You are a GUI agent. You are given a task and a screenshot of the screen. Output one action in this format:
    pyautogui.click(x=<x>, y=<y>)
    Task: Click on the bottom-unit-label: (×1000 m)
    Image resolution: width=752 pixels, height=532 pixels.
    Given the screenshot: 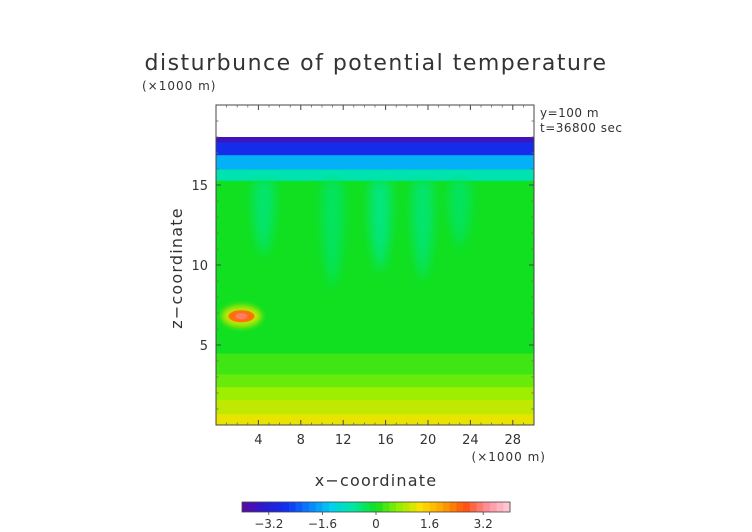 What is the action you would take?
    pyautogui.click(x=509, y=457)
    